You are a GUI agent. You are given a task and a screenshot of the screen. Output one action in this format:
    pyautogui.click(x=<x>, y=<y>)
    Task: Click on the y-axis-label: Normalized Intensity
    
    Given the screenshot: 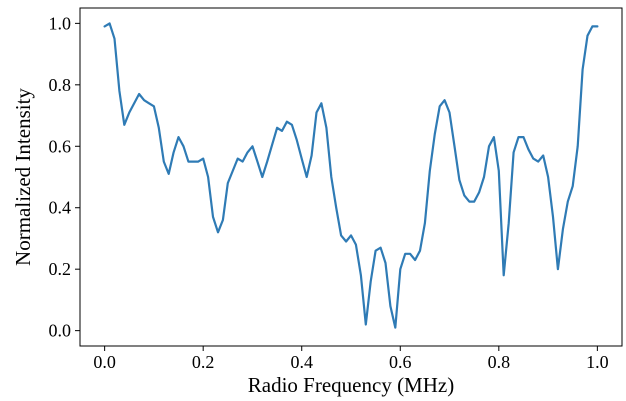 What is the action you would take?
    pyautogui.click(x=23, y=177)
    